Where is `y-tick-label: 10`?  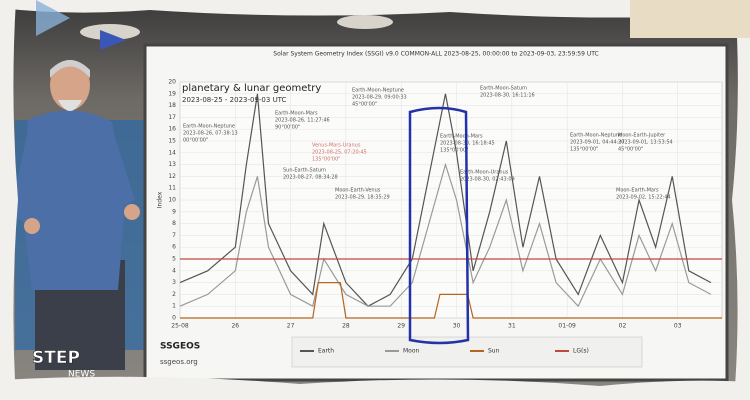
y-tick-label: 10 is located at coordinates (172, 200).